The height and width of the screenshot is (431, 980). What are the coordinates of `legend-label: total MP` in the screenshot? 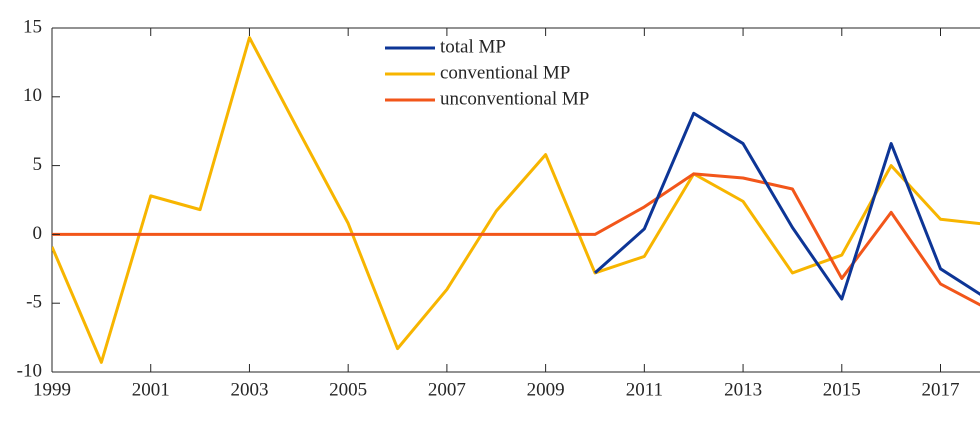 It's located at (473, 46).